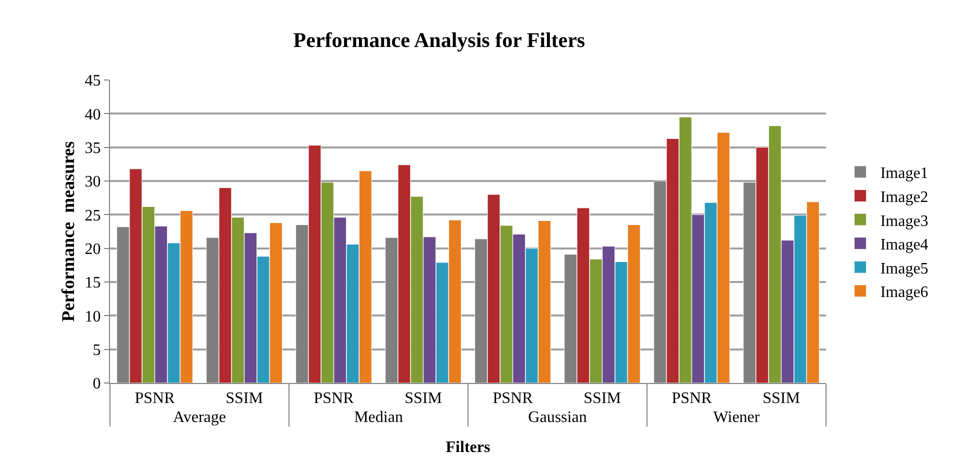 Image resolution: width=976 pixels, height=464 pixels. Describe the element at coordinates (904, 197) in the screenshot. I see `legend-label: Image2` at that location.